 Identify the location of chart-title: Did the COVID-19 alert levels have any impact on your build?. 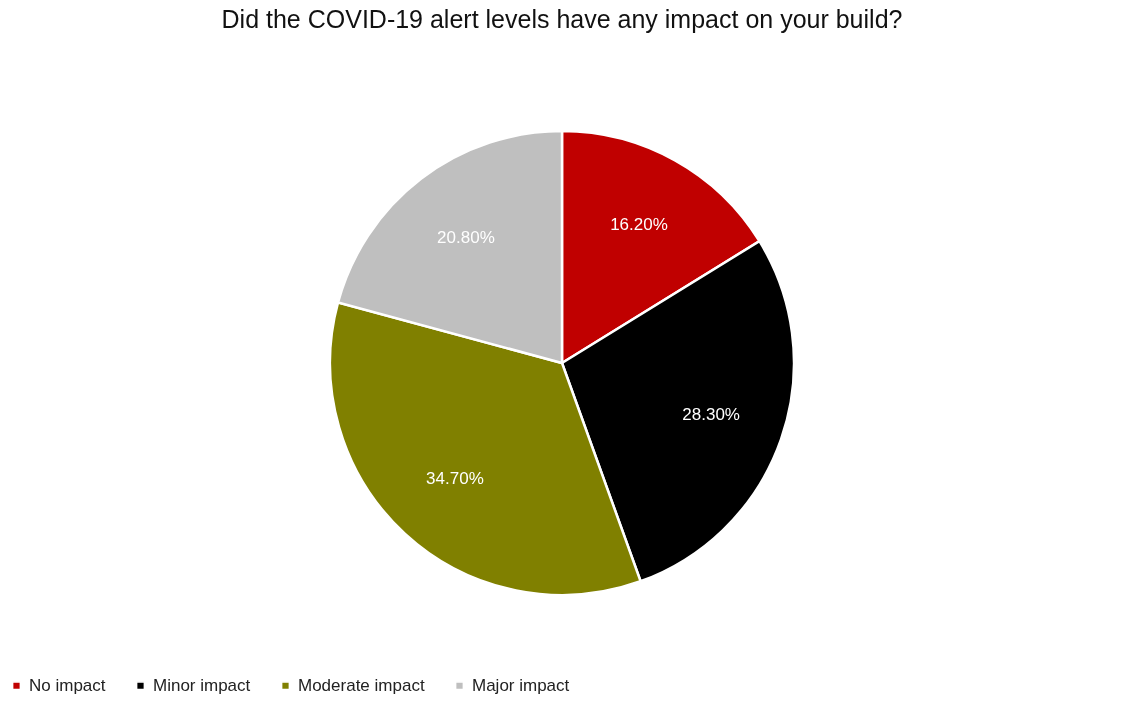
(562, 19).